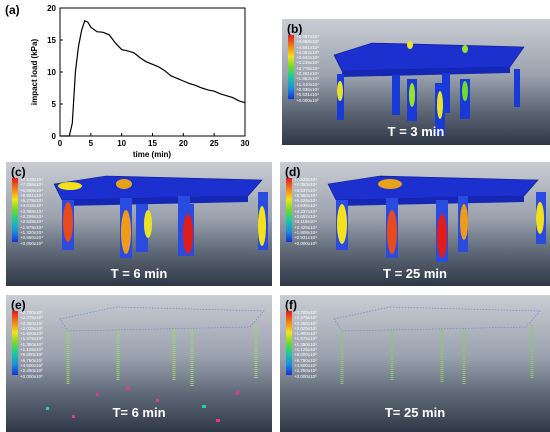 The image size is (550, 432). I want to click on legend-value: +2.778x10⁴, so click(308, 68).